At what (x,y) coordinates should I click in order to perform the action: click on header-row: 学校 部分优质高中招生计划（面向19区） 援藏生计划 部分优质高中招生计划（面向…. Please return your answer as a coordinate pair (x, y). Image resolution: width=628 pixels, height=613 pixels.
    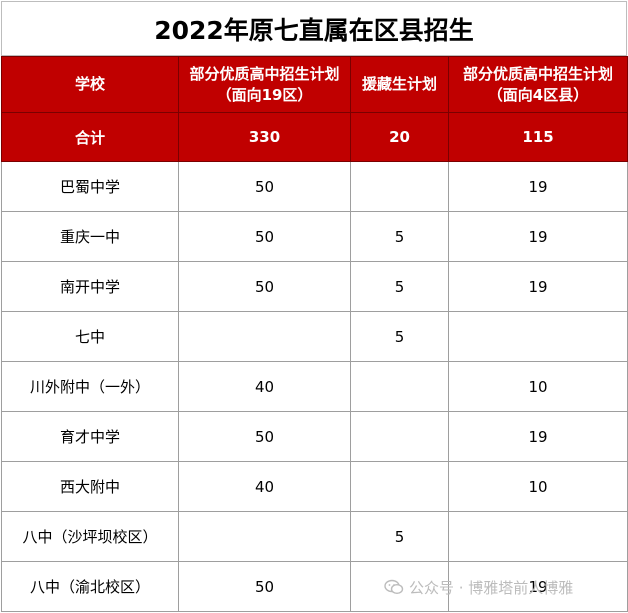
    Looking at the image, I should click on (314, 84).